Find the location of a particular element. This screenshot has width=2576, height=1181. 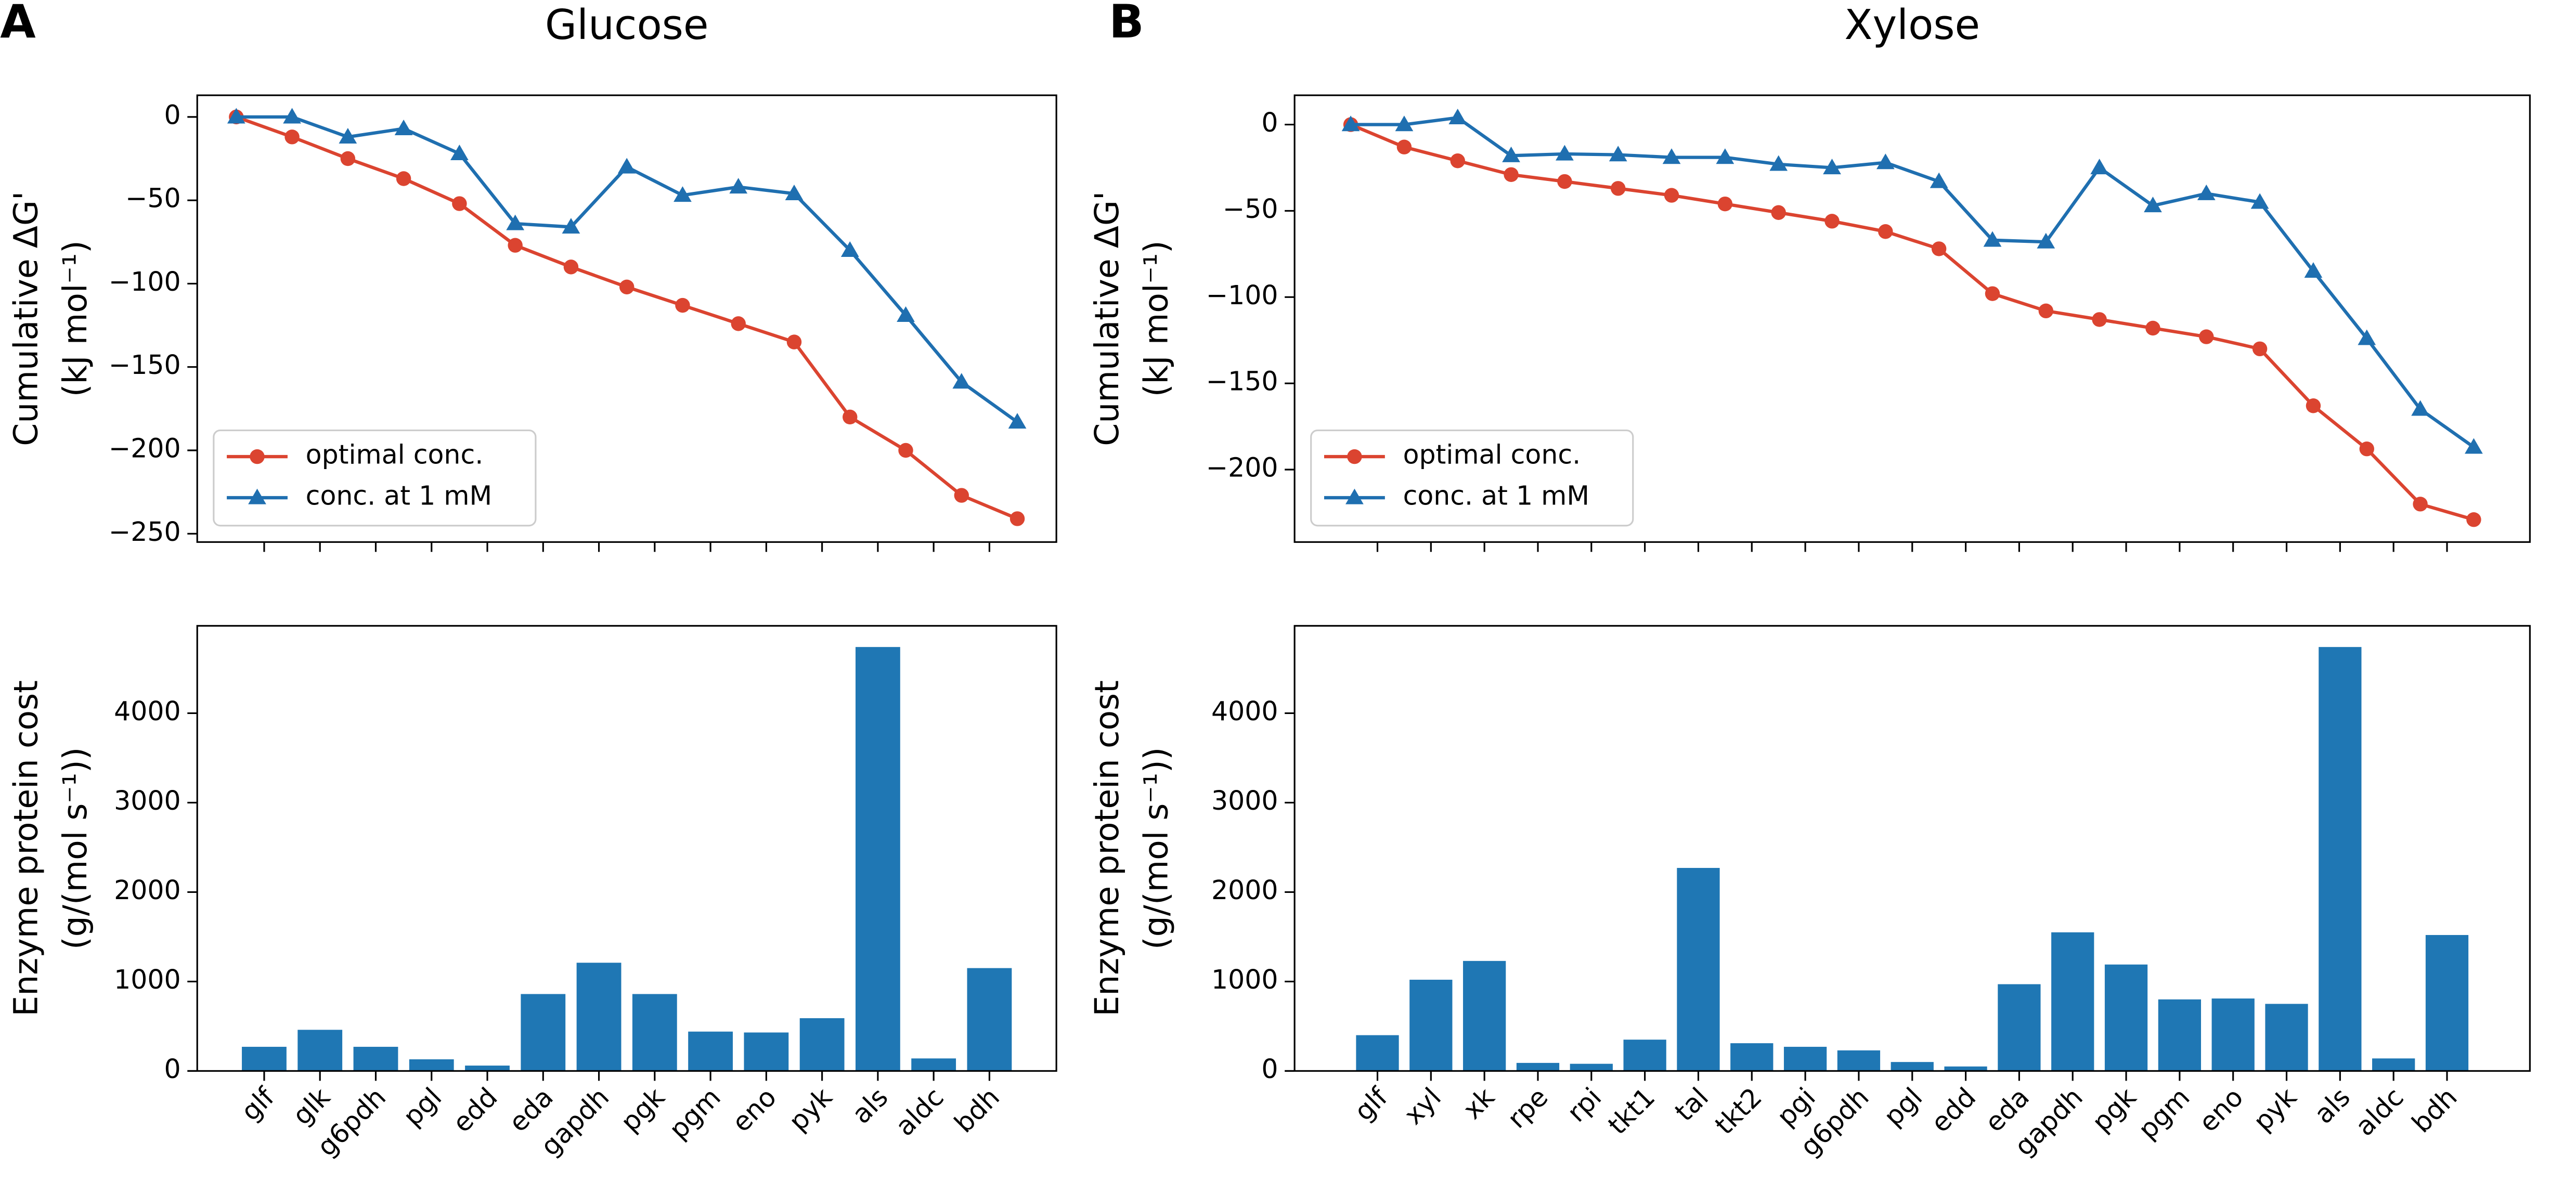

panel-letter: B is located at coordinates (1127, 24).